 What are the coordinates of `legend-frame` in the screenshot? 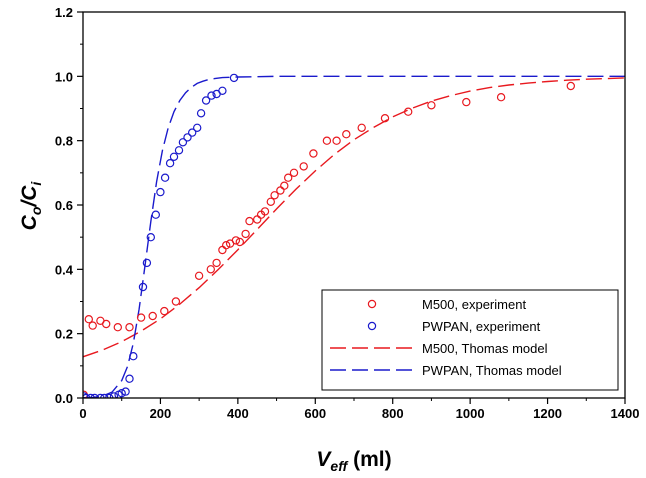 It's located at (470, 340).